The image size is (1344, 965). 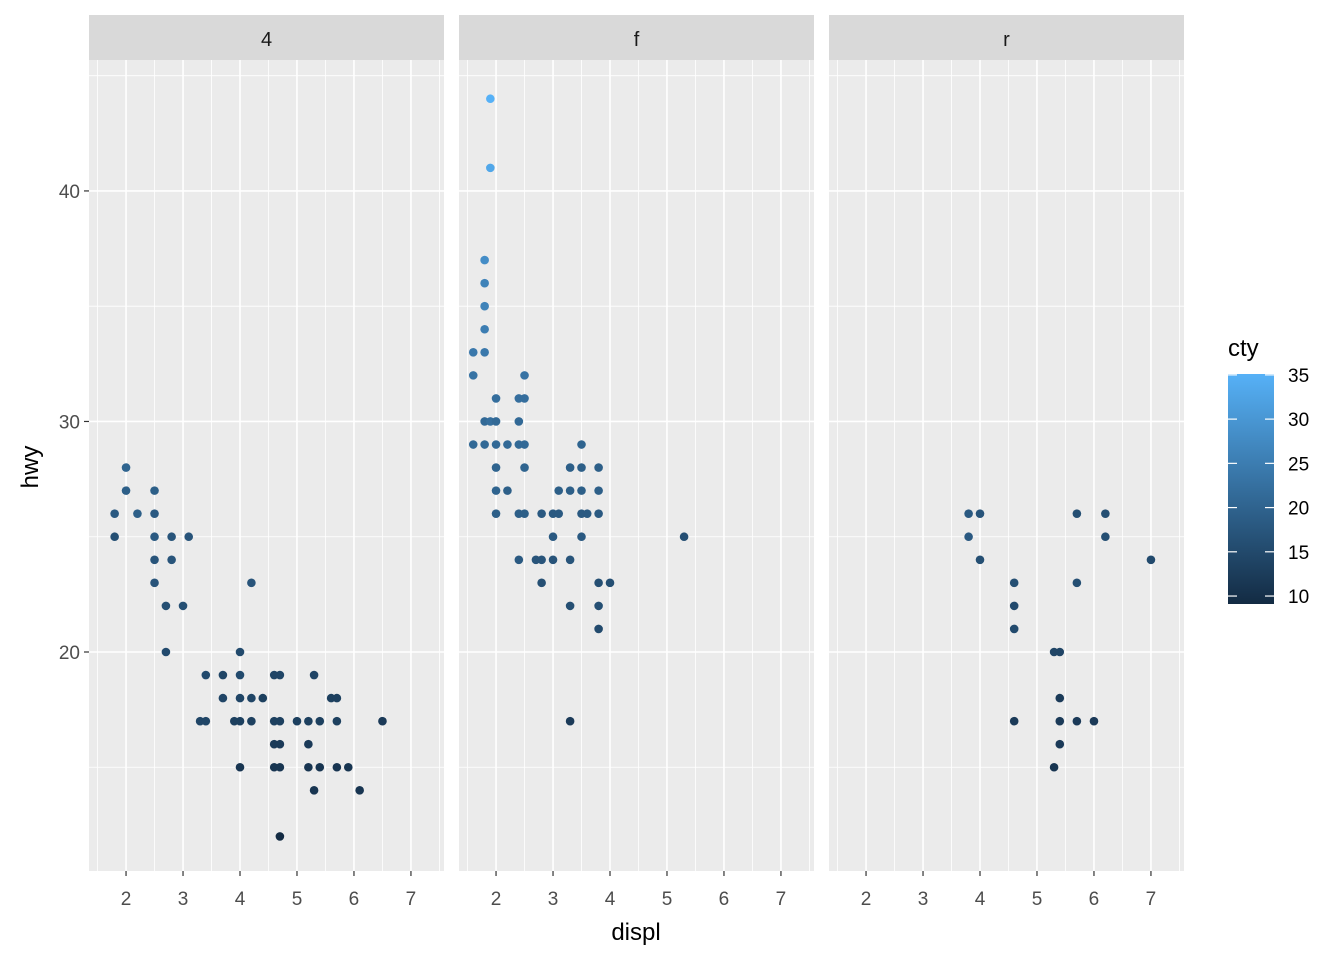 What do you see at coordinates (1251, 489) in the screenshot?
I see `colorbar` at bounding box center [1251, 489].